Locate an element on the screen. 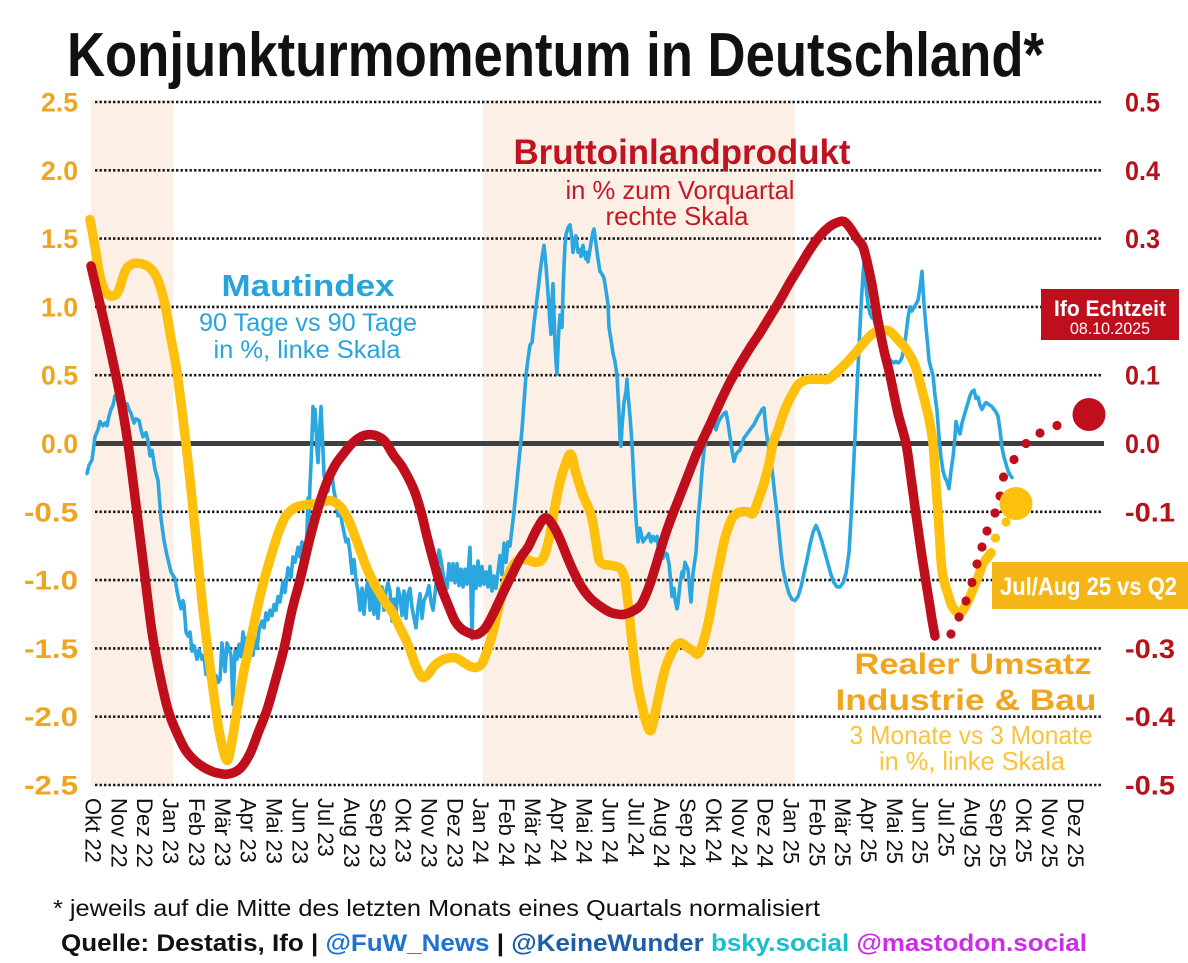 Image resolution: width=1188 pixels, height=963 pixels. svg-text: Jan 23 is located at coordinates (170, 831).